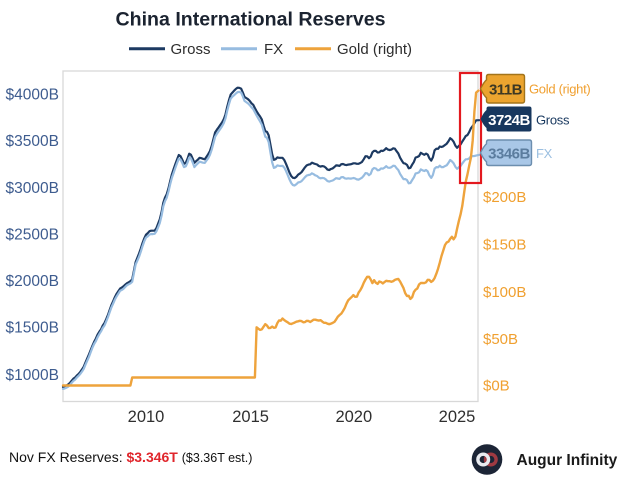 The image size is (624, 487). What do you see at coordinates (506, 90) in the screenshot?
I see `svg-text: 311B` at bounding box center [506, 90].